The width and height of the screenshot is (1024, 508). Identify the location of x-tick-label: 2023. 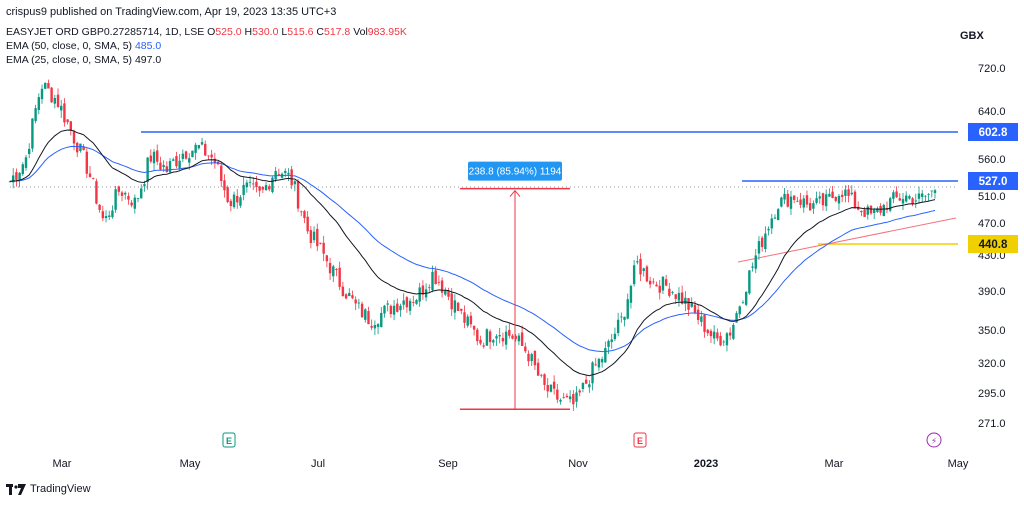
(706, 464).